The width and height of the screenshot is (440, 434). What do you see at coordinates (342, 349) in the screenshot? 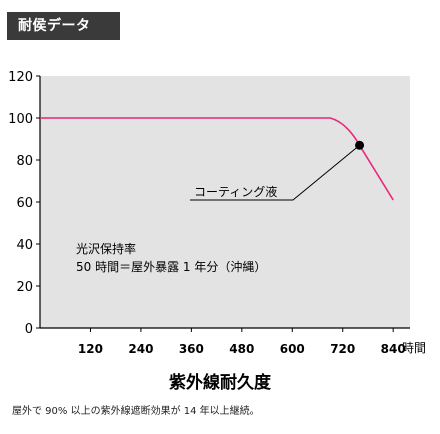
I see `x-tick-label: 720` at bounding box center [342, 349].